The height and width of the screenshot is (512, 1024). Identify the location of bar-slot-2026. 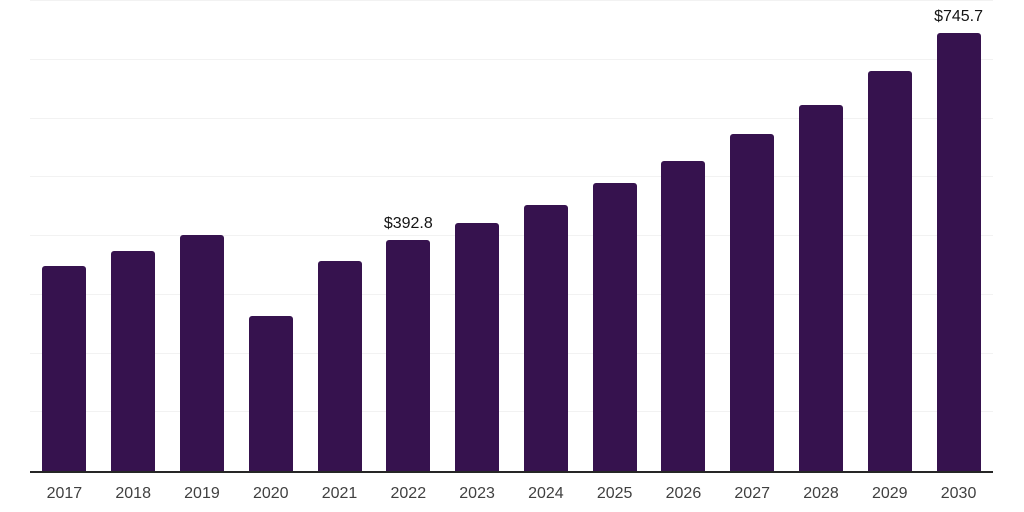
(683, 236).